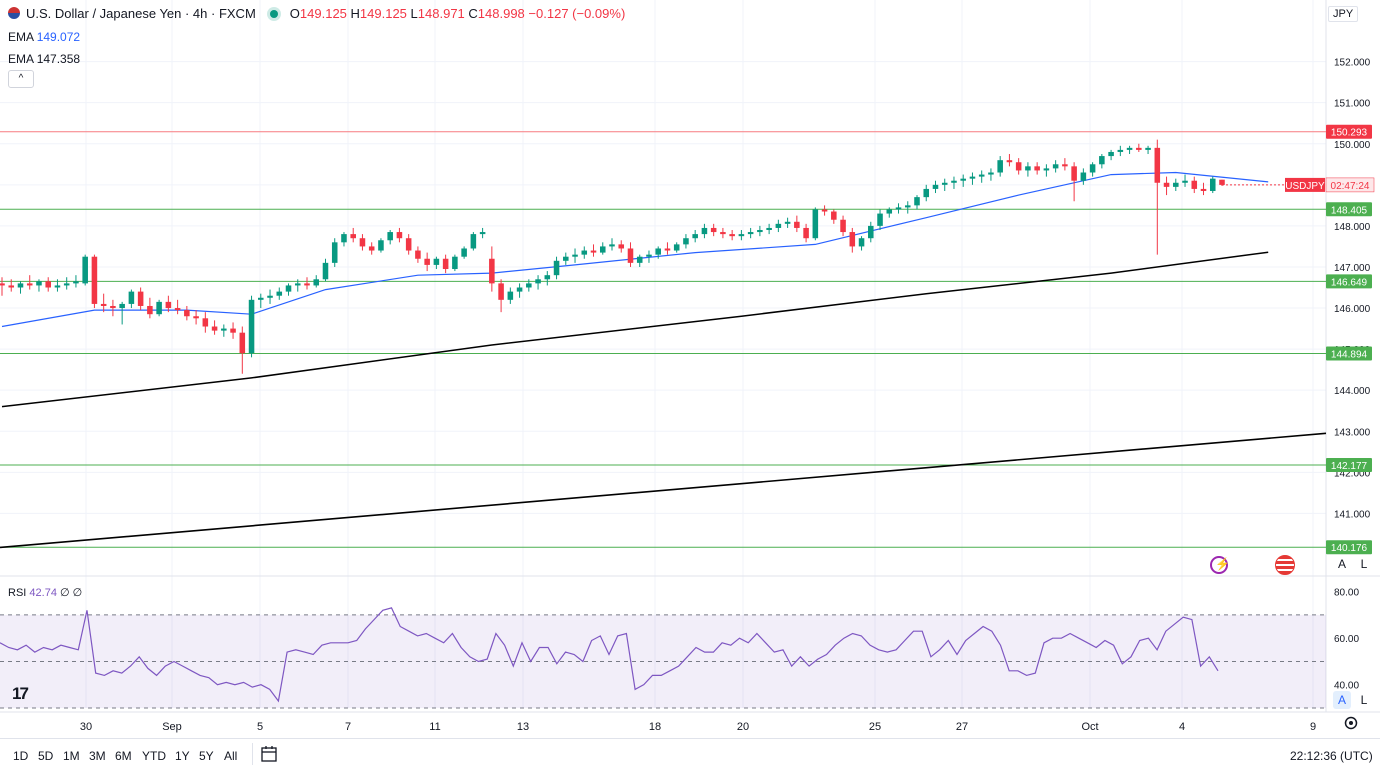 The height and width of the screenshot is (776, 1380). I want to click on range-6m: 6M, so click(123, 756).